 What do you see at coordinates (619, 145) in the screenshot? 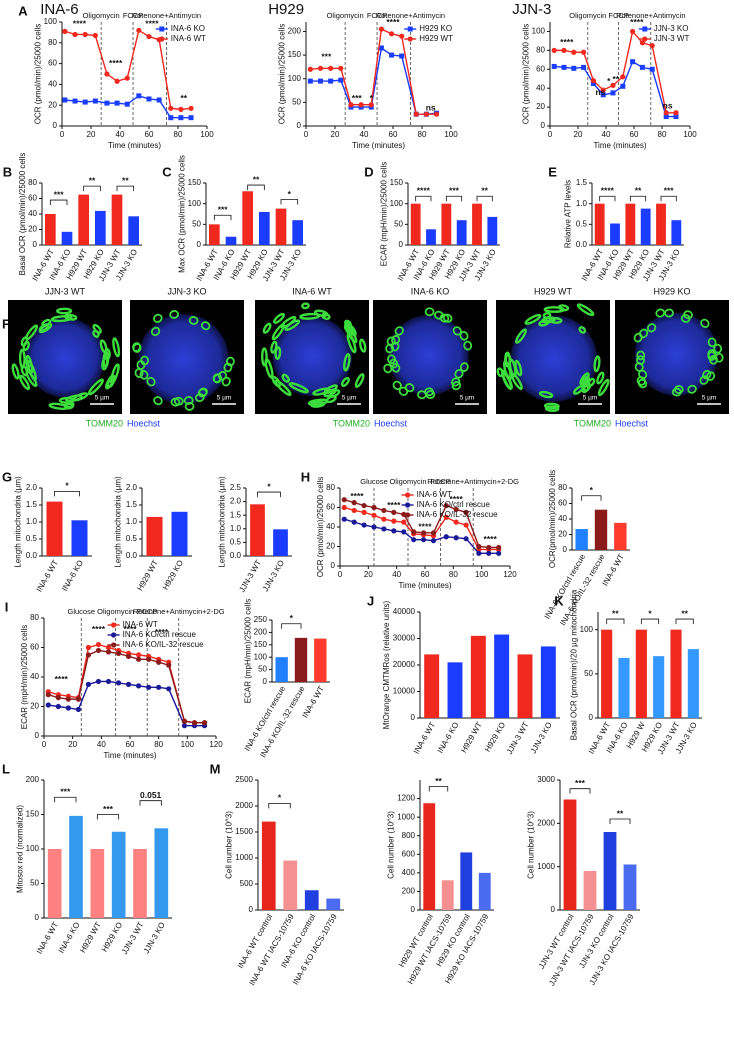
I see `x-axis-label: Time (minutes)` at bounding box center [619, 145].